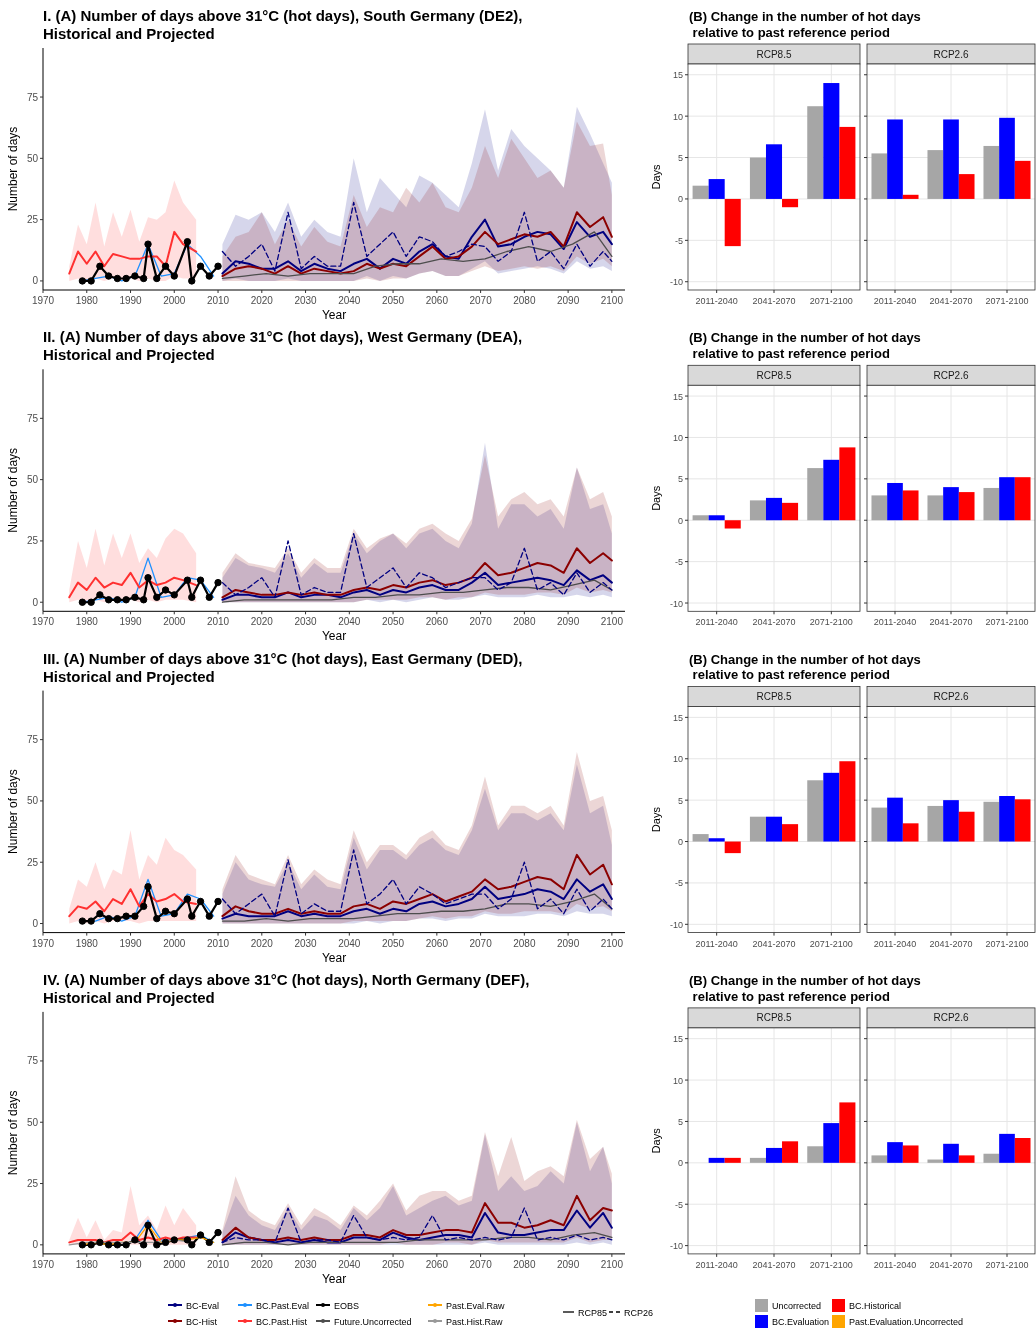 The height and width of the screenshot is (1329, 1036). Describe the element at coordinates (349, 1264) in the screenshot. I see `x-tick-label: 2040` at that location.